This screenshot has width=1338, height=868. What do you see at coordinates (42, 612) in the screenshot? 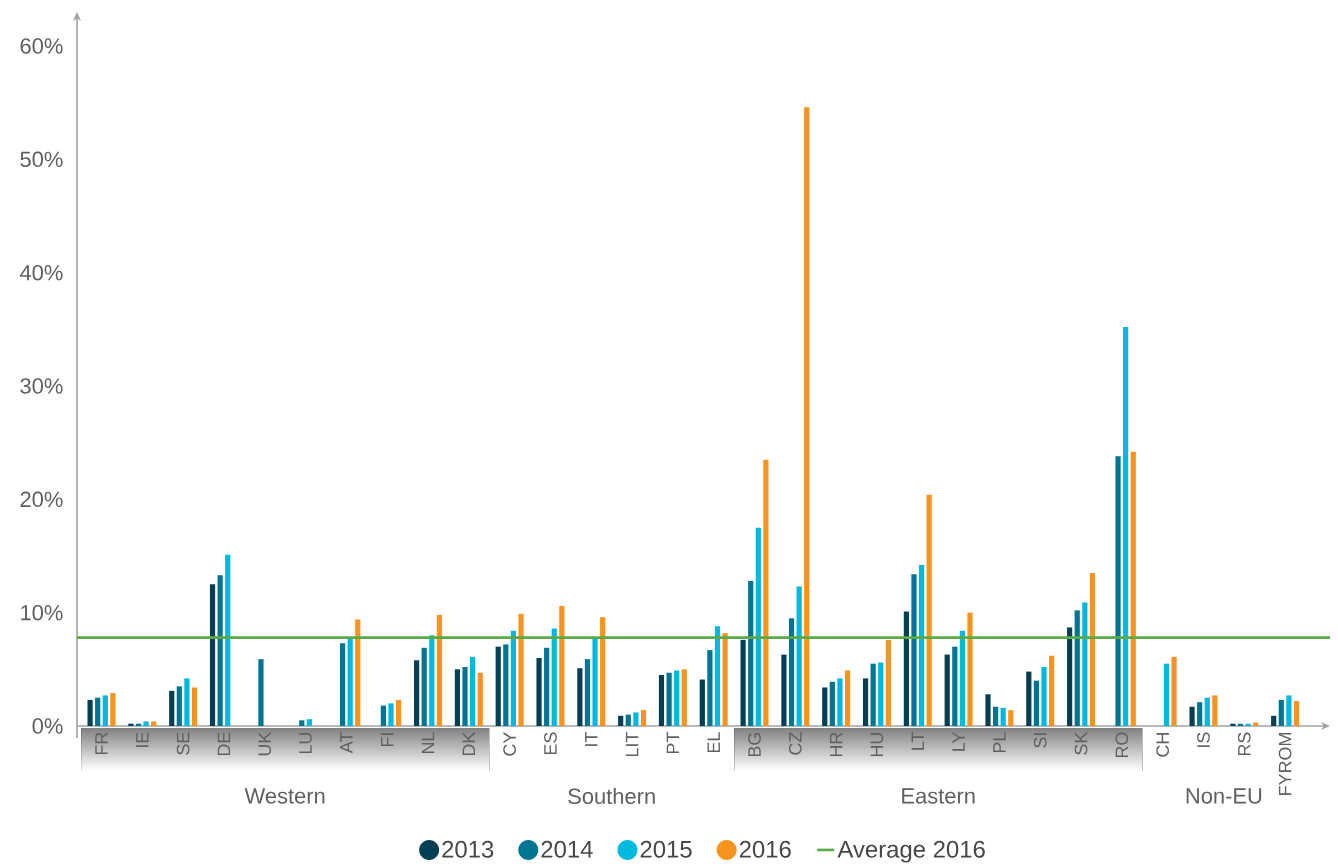
I see `y-tick-label: 10%` at bounding box center [42, 612].